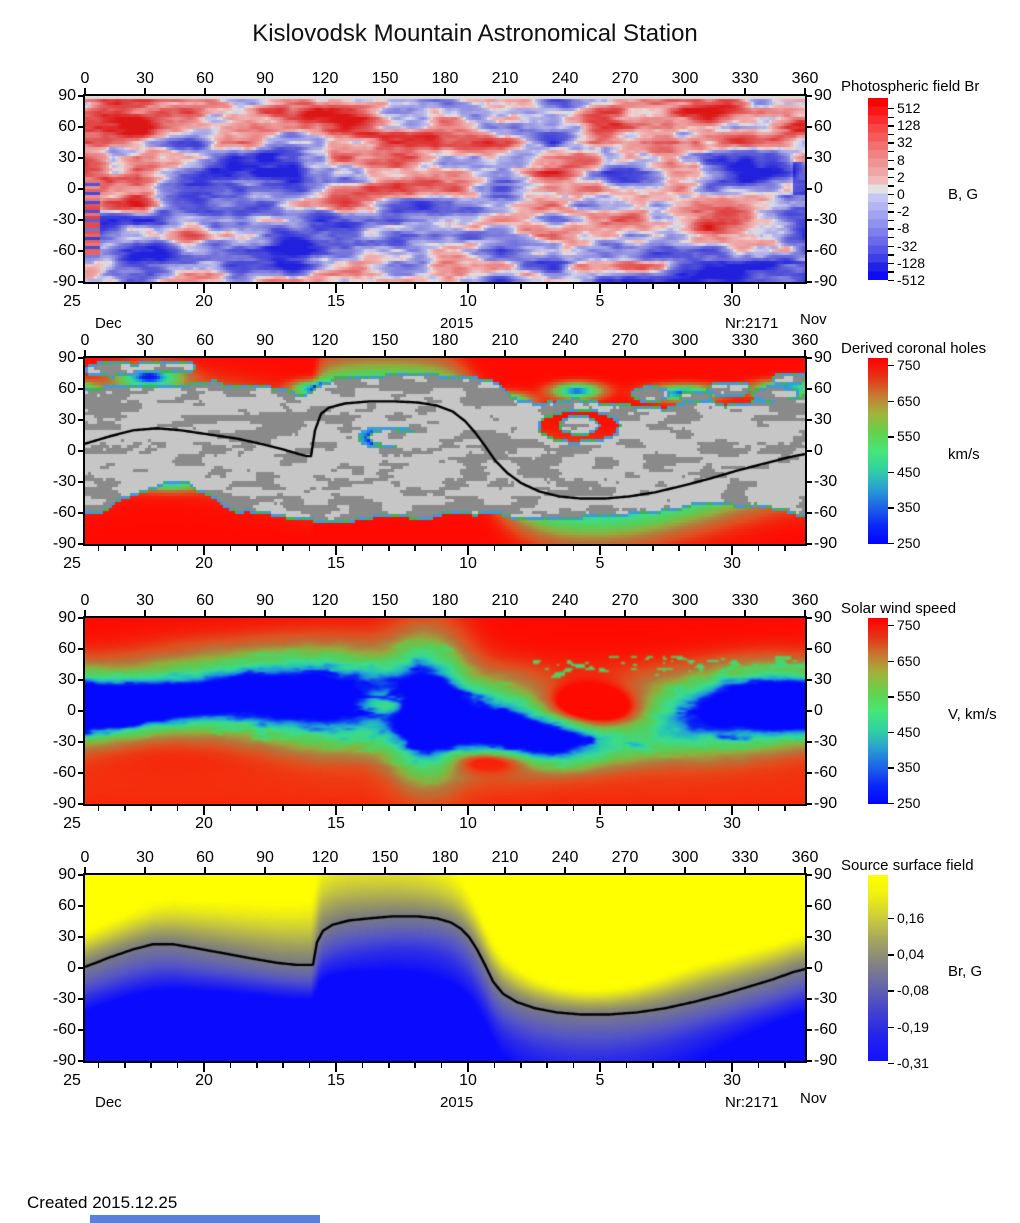 The height and width of the screenshot is (1223, 1020). I want to click on x-tick-label: 300, so click(685, 340).